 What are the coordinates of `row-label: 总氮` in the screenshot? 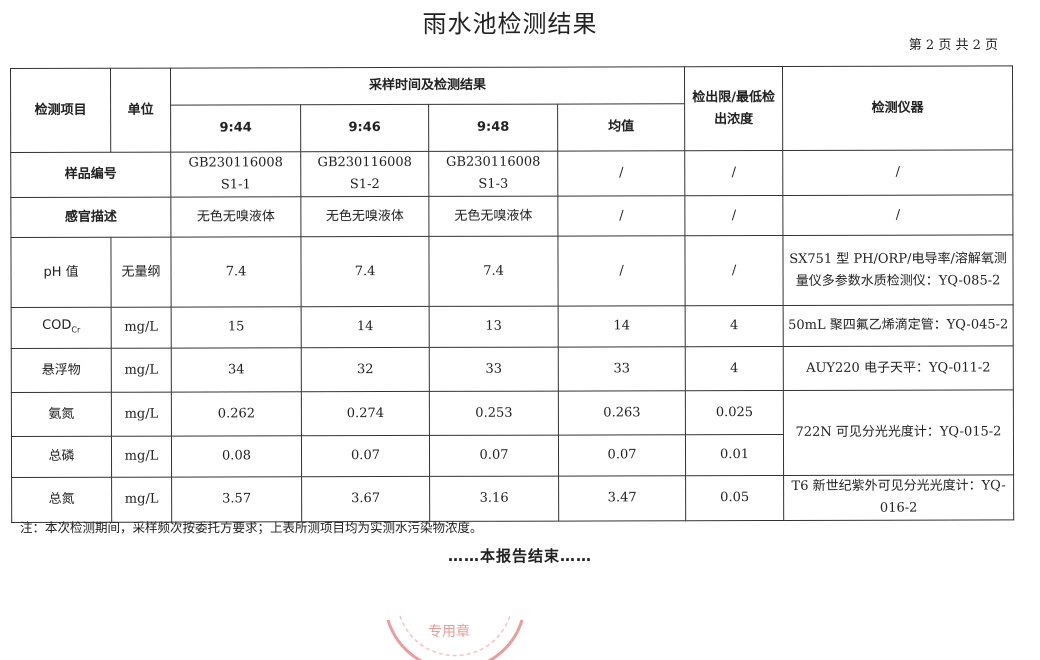 It's located at (61, 500).